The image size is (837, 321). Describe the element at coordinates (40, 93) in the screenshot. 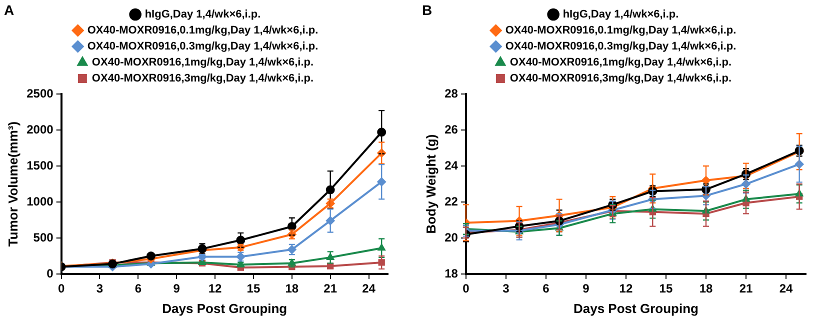

I see `y-tick-label: 2500` at that location.